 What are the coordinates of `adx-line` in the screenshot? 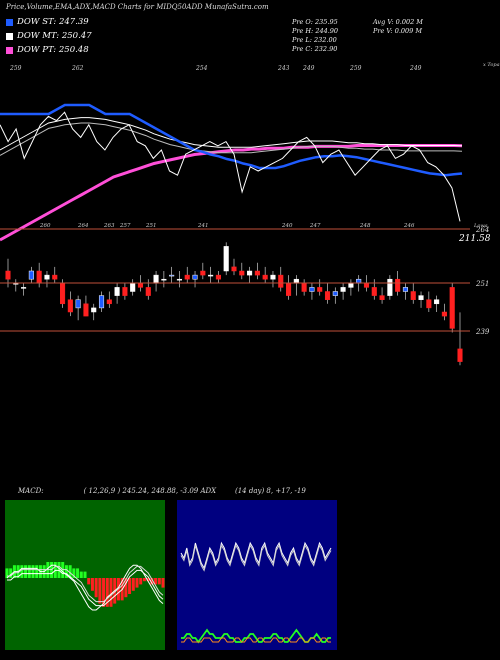 It's located at (256, 555).